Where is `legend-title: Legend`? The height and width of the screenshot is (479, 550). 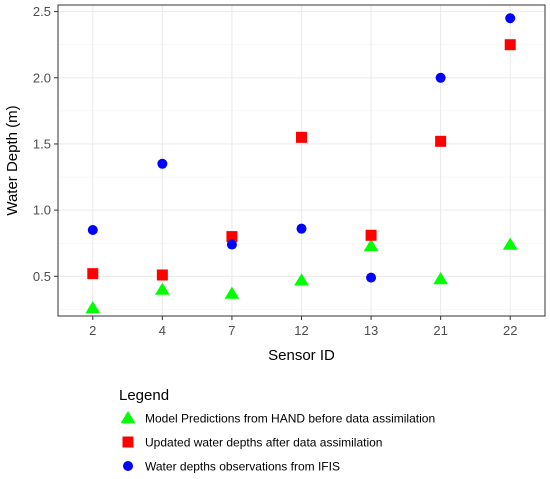 legend-title: Legend is located at coordinates (144, 395).